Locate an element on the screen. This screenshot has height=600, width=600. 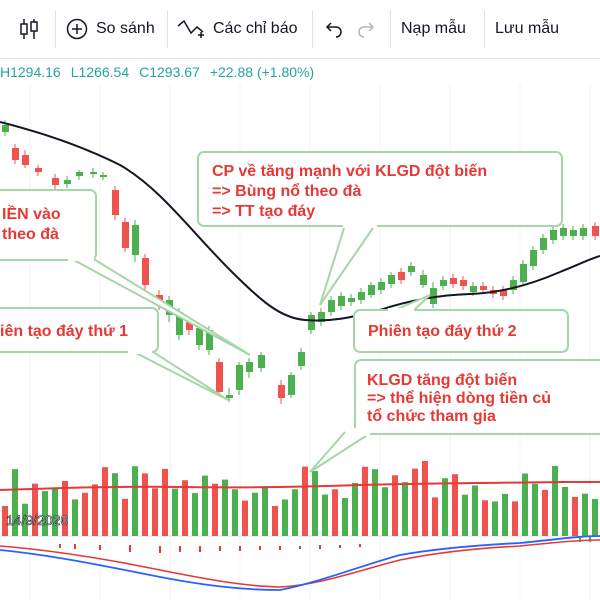
redo-button is located at coordinates (366, 29).